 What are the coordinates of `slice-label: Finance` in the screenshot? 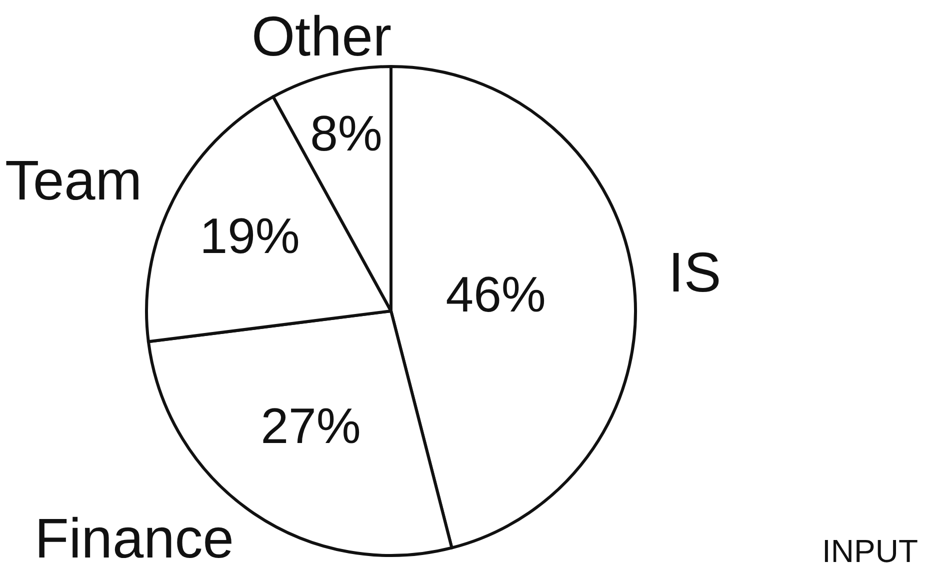 It's located at (134, 538).